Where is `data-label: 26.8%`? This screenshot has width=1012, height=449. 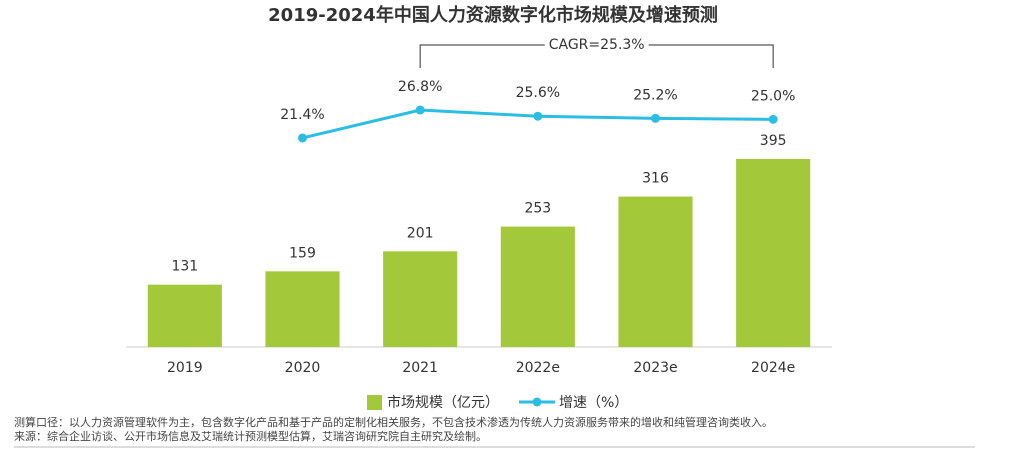
data-label: 26.8% is located at coordinates (420, 87).